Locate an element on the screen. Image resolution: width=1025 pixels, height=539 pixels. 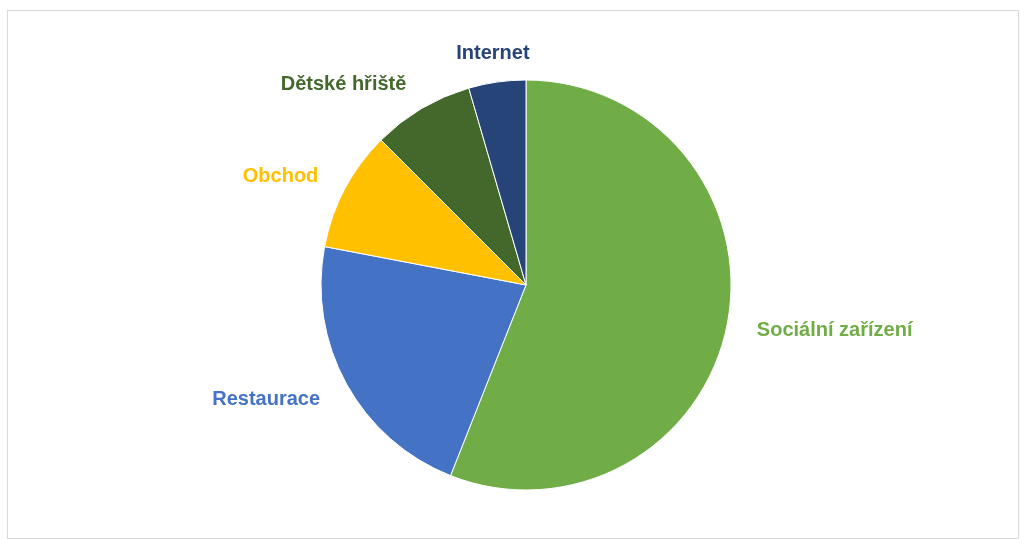
slice-label: Restaurace is located at coordinates (266, 398).